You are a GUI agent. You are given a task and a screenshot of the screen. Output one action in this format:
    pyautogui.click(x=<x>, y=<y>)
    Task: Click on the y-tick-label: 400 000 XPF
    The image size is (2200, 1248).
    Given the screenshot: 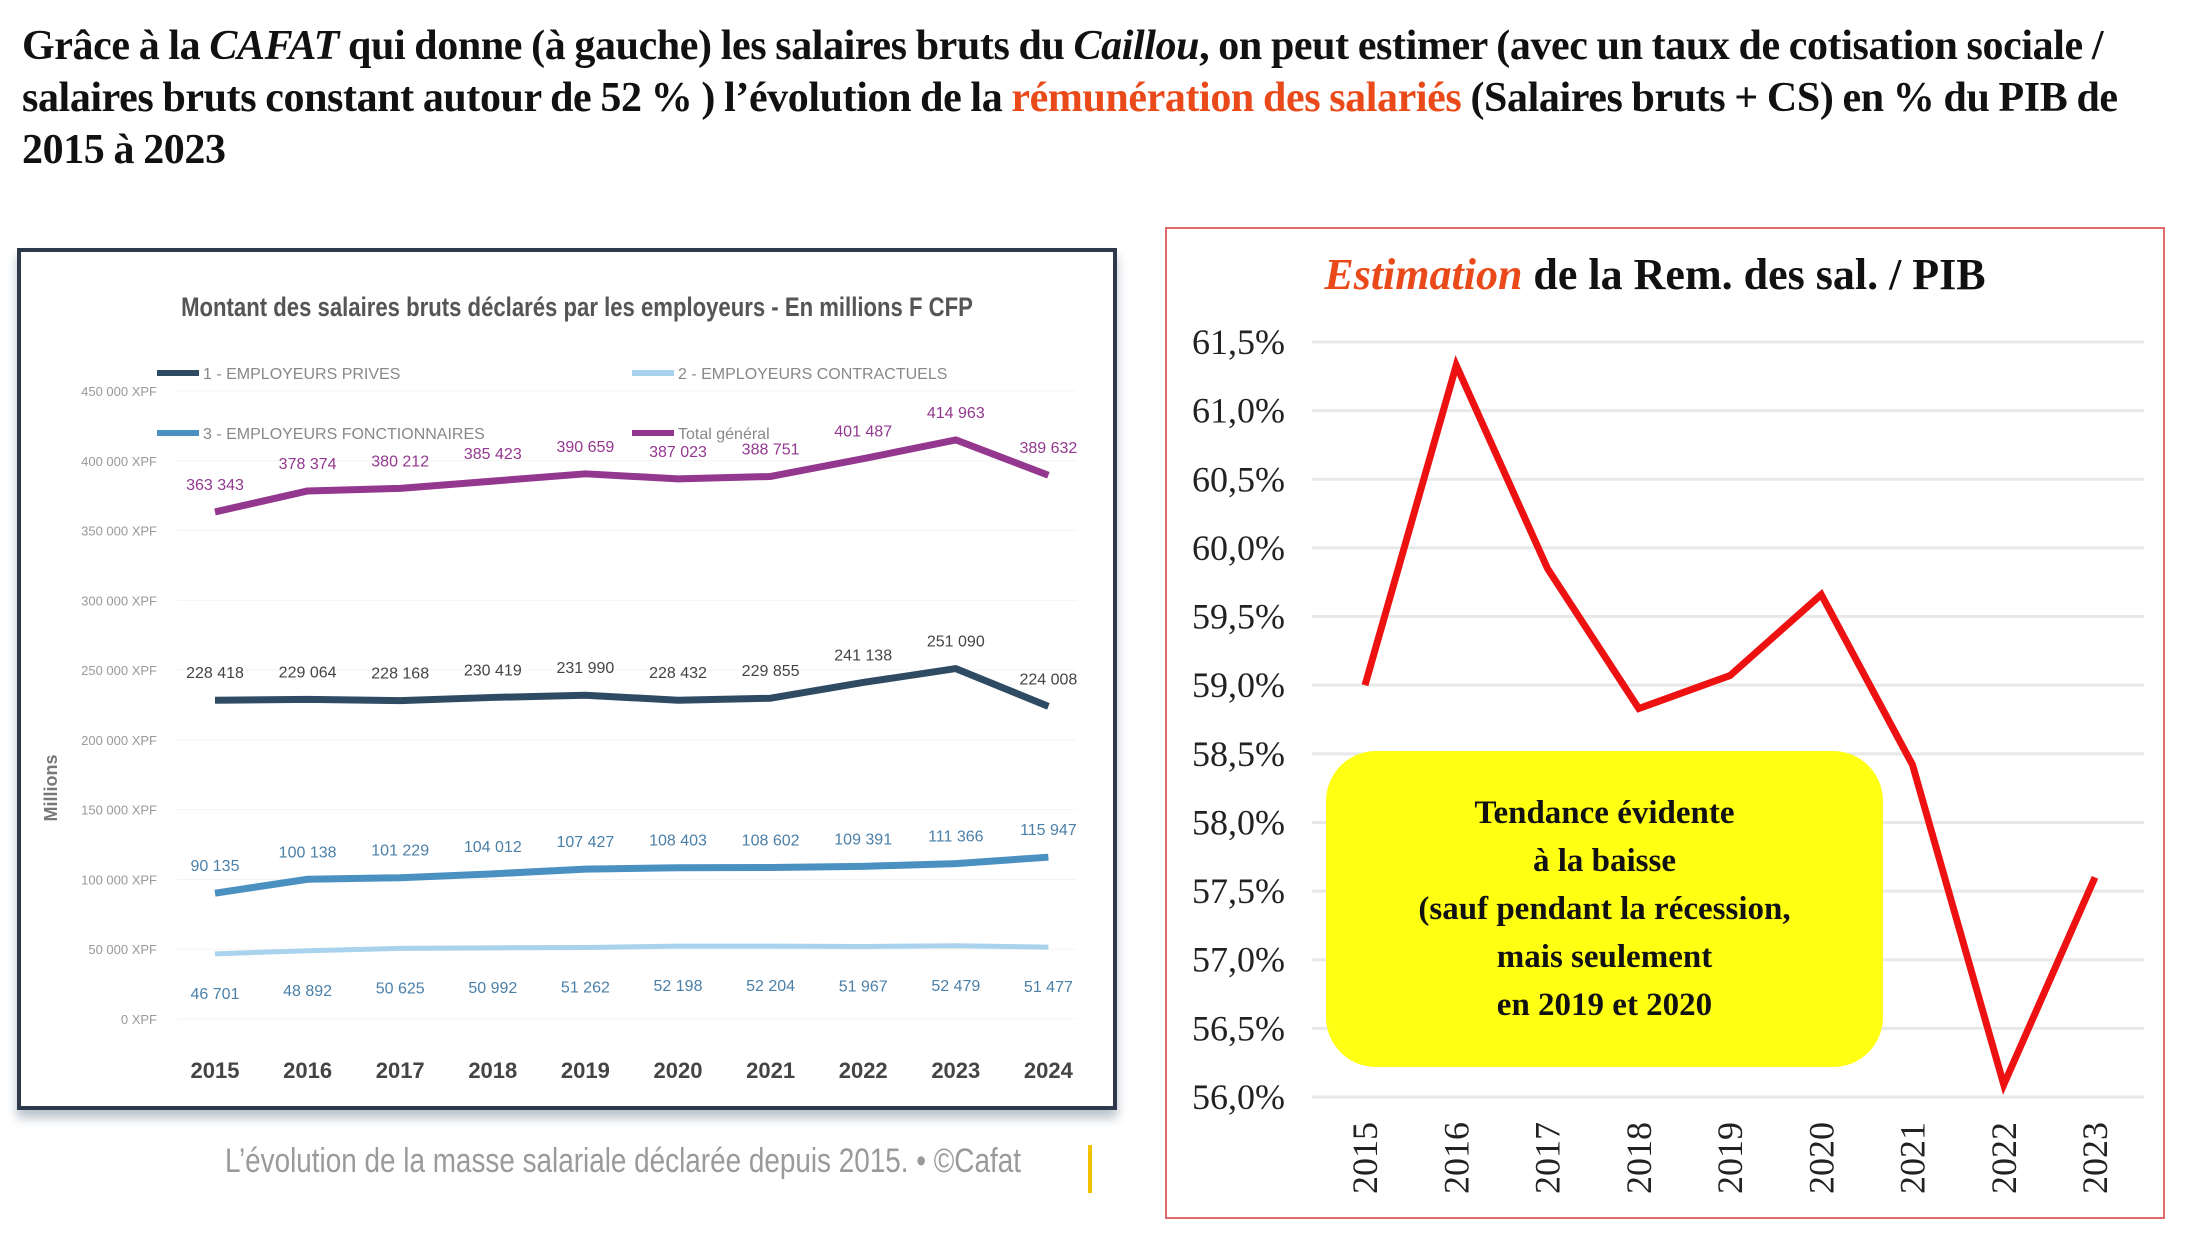 What is the action you would take?
    pyautogui.click(x=119, y=461)
    